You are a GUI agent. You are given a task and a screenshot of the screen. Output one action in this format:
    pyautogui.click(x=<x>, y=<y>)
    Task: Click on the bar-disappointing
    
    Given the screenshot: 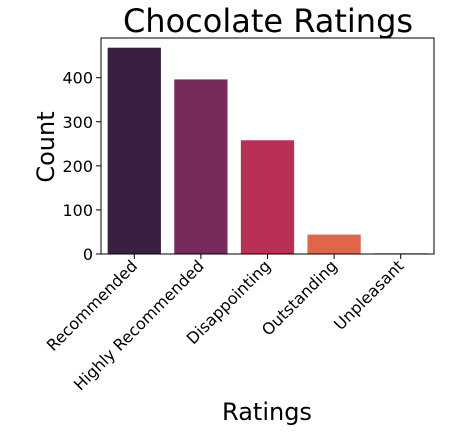 What is the action you would take?
    pyautogui.click(x=267, y=197)
    